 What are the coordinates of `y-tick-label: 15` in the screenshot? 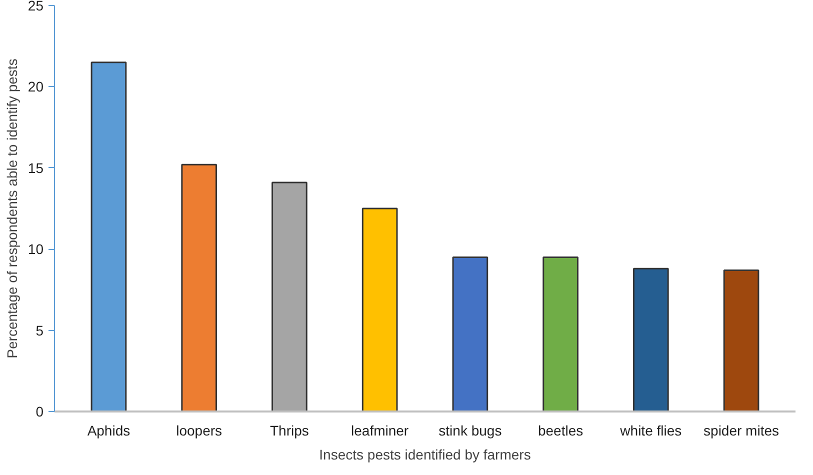 It's located at (36, 168).